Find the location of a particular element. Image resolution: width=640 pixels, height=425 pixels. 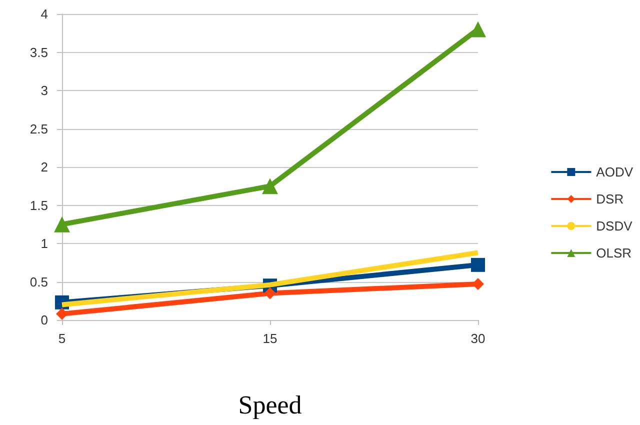

y-tick-label: 1 is located at coordinates (44, 243).